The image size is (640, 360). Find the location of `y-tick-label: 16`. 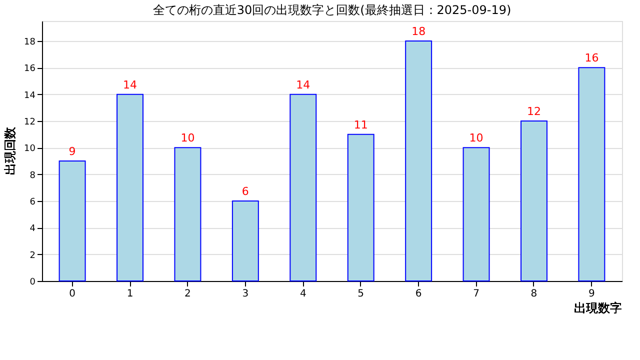

y-tick-label: 16 is located at coordinates (30, 69).